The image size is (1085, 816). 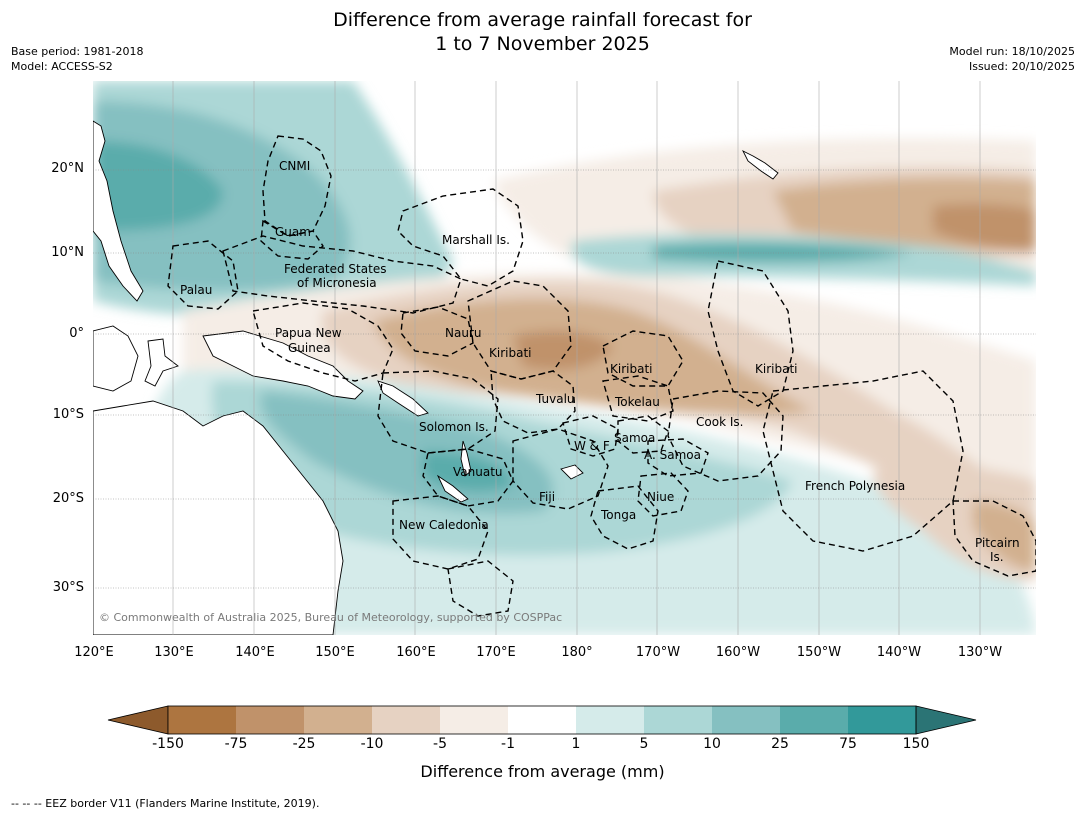 What do you see at coordinates (294, 166) in the screenshot?
I see `label-cnmi: CNMI` at bounding box center [294, 166].